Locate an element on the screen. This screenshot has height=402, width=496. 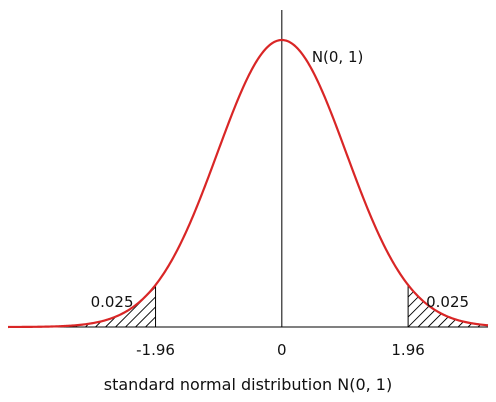
right-tail-hatch is located at coordinates (448, 305).